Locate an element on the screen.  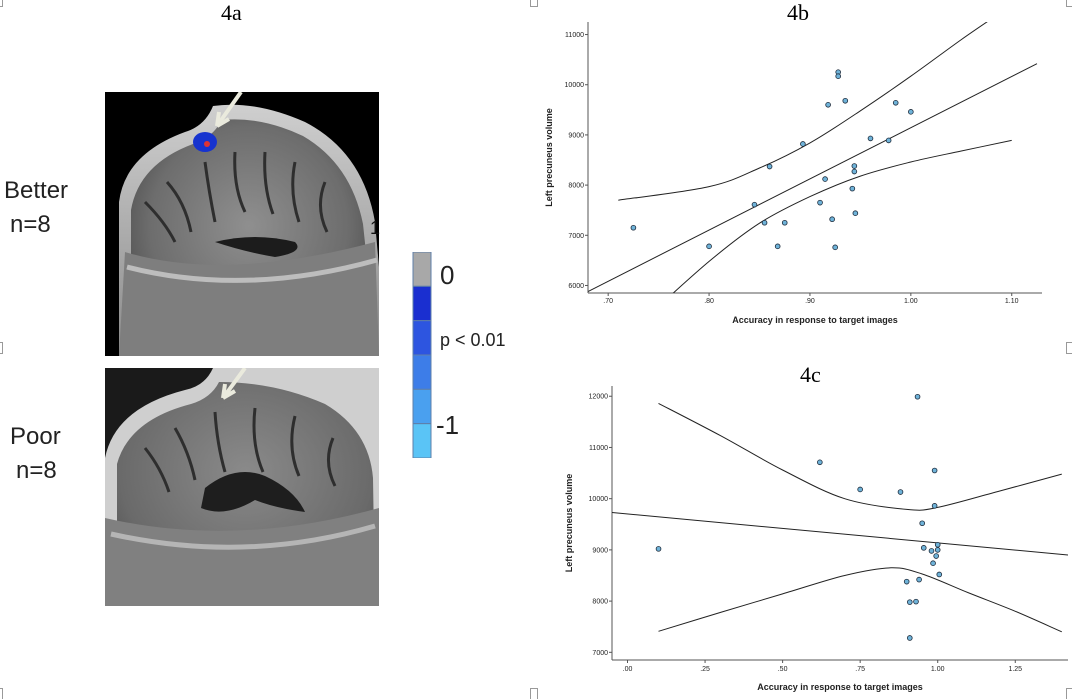
color-scale-label-bottom: -1 is located at coordinates (448, 425).